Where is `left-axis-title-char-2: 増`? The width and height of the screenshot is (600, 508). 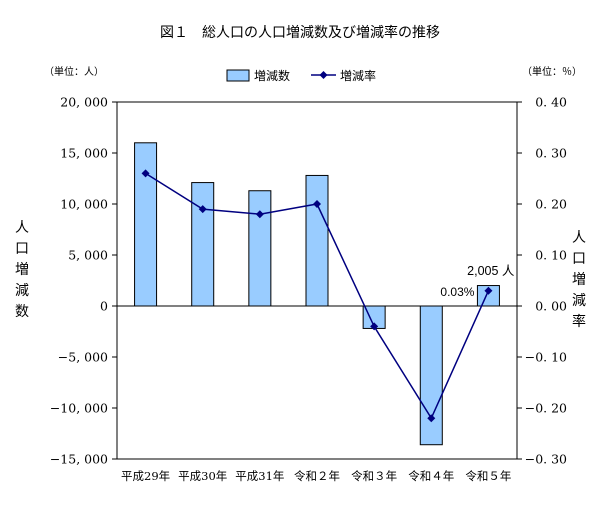 left-axis-title-char-2: 増 is located at coordinates (22, 270).